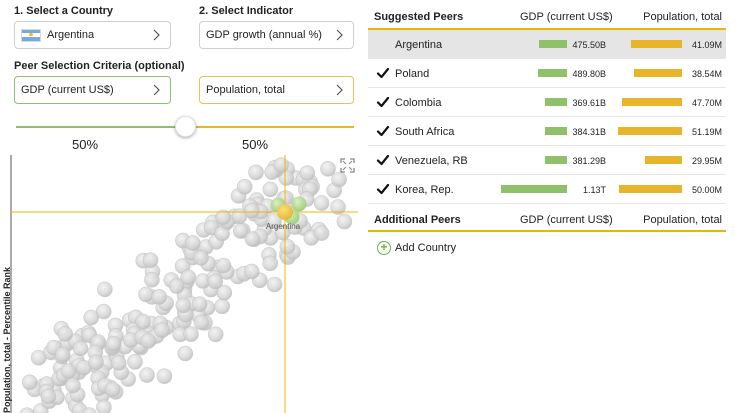  I want to click on additional-peers-title: Additional Peers, so click(417, 220).